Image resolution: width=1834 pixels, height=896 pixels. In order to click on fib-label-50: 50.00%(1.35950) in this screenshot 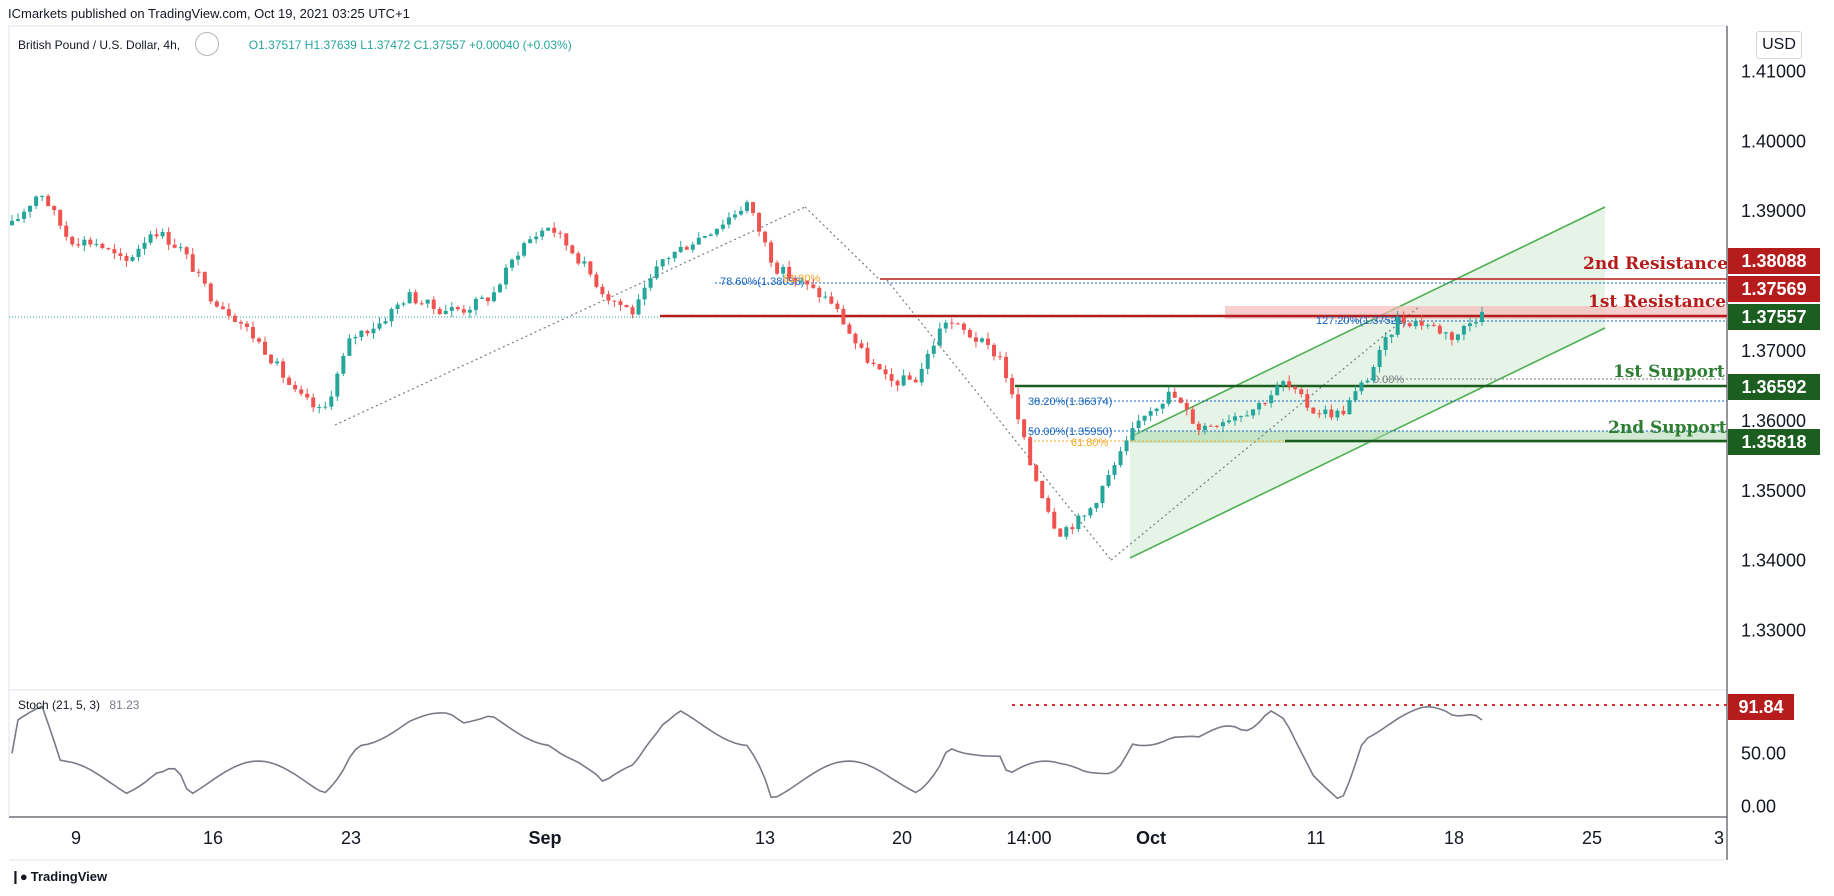, I will do `click(1070, 432)`.